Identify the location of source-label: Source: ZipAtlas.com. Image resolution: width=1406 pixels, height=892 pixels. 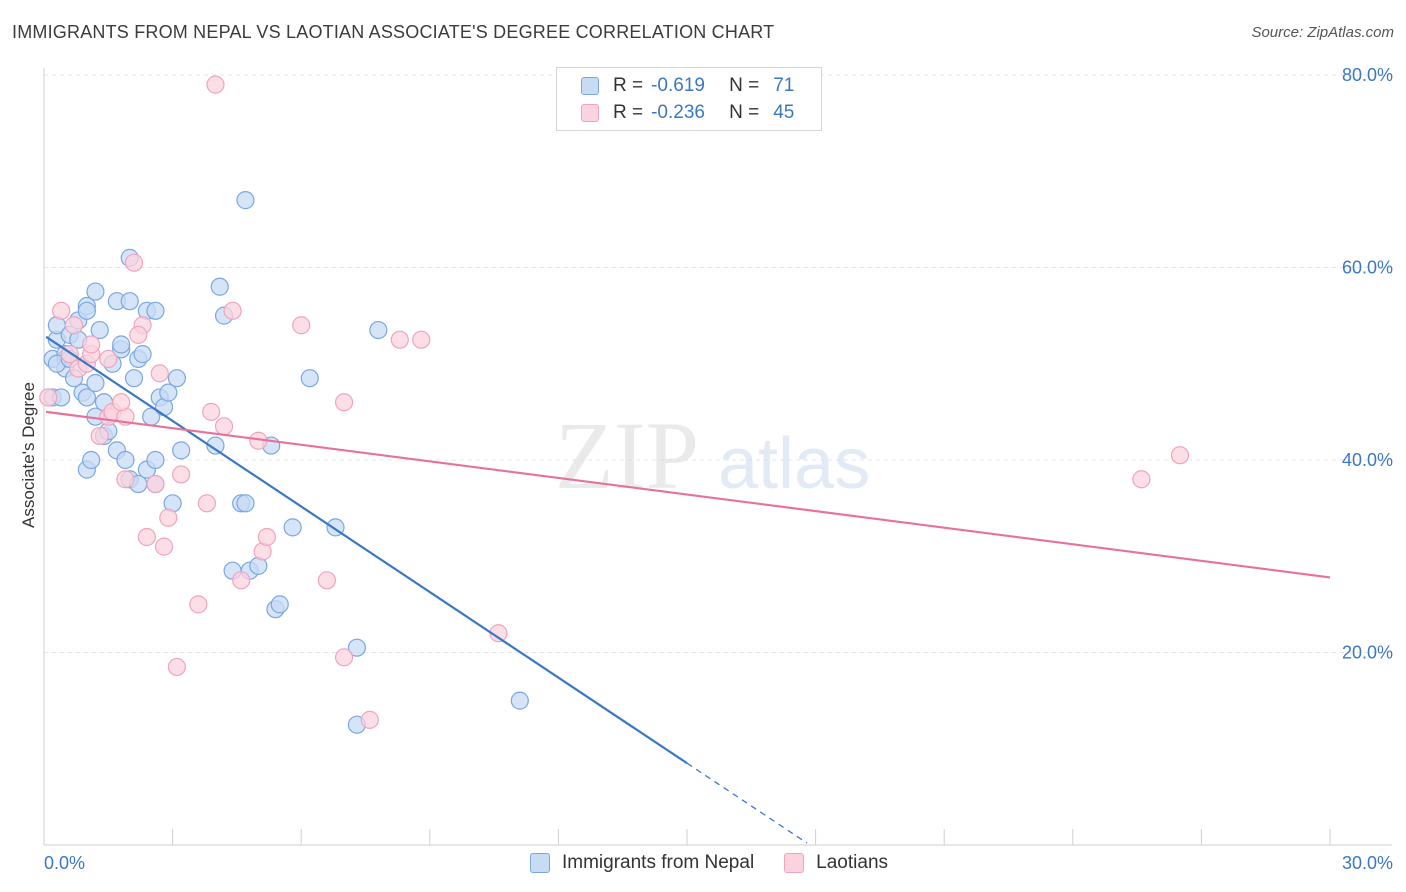
(1322, 32).